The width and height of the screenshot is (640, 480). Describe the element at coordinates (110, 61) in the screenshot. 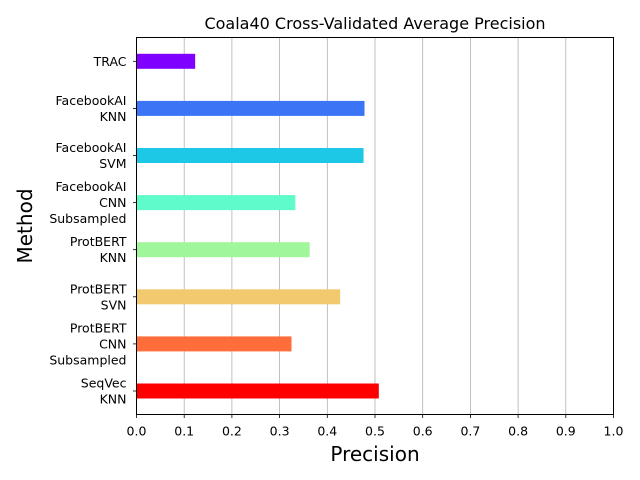

I see `y-tick-label: TRAC` at that location.